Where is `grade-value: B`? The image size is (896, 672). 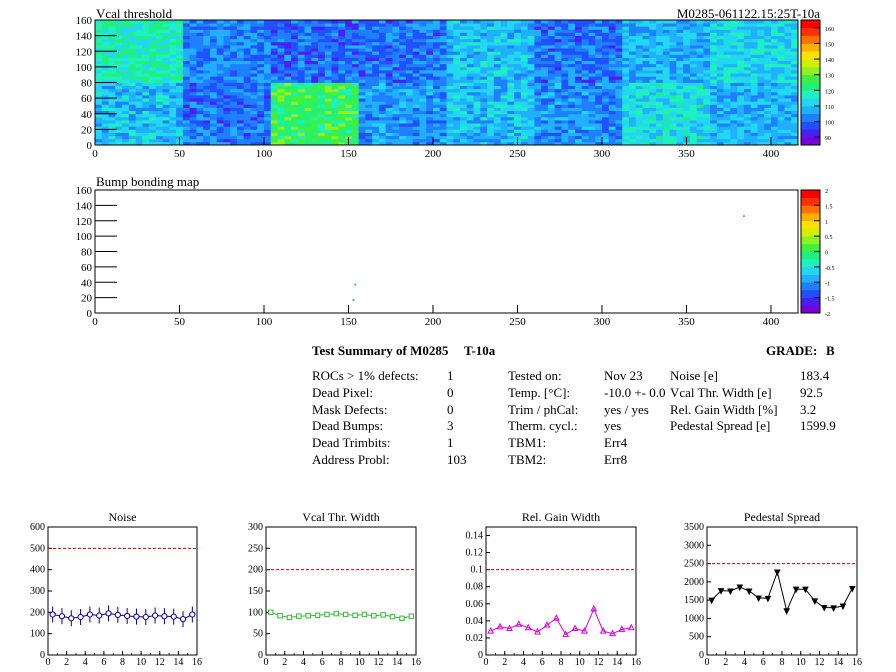
grade-value: B is located at coordinates (830, 350).